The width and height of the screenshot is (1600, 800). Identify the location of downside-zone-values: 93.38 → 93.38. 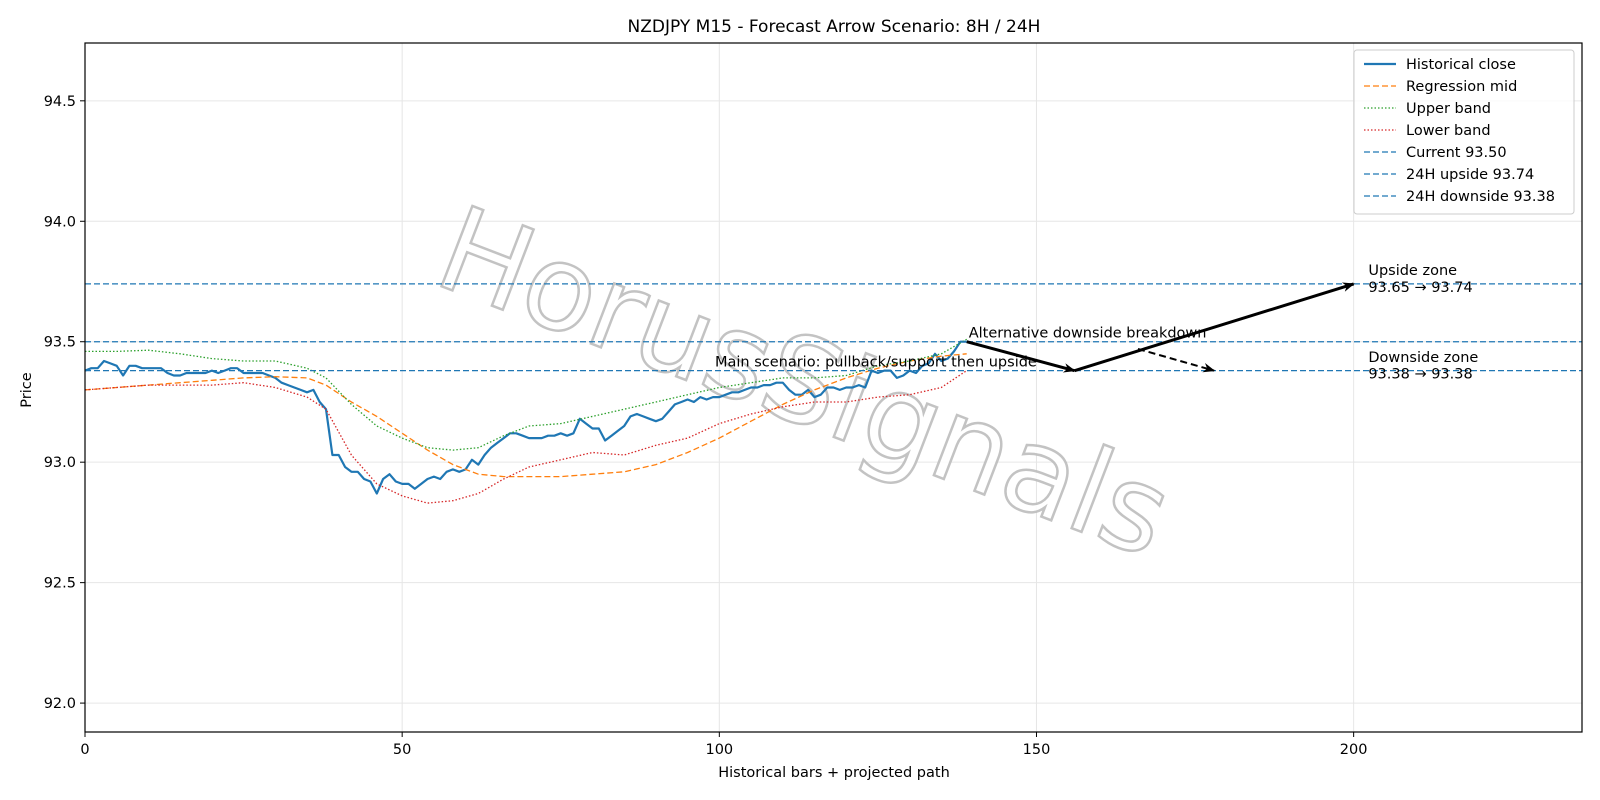
(1420, 375).